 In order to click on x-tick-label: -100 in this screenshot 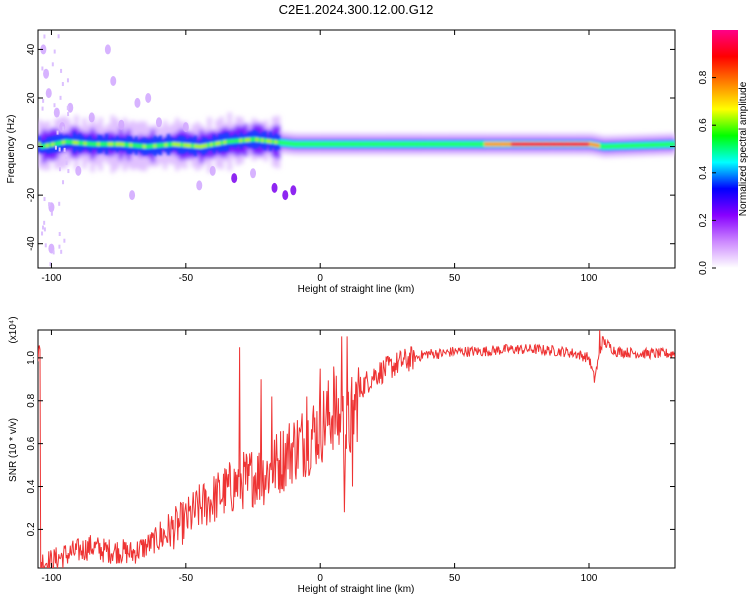, I will do `click(51, 578)`.